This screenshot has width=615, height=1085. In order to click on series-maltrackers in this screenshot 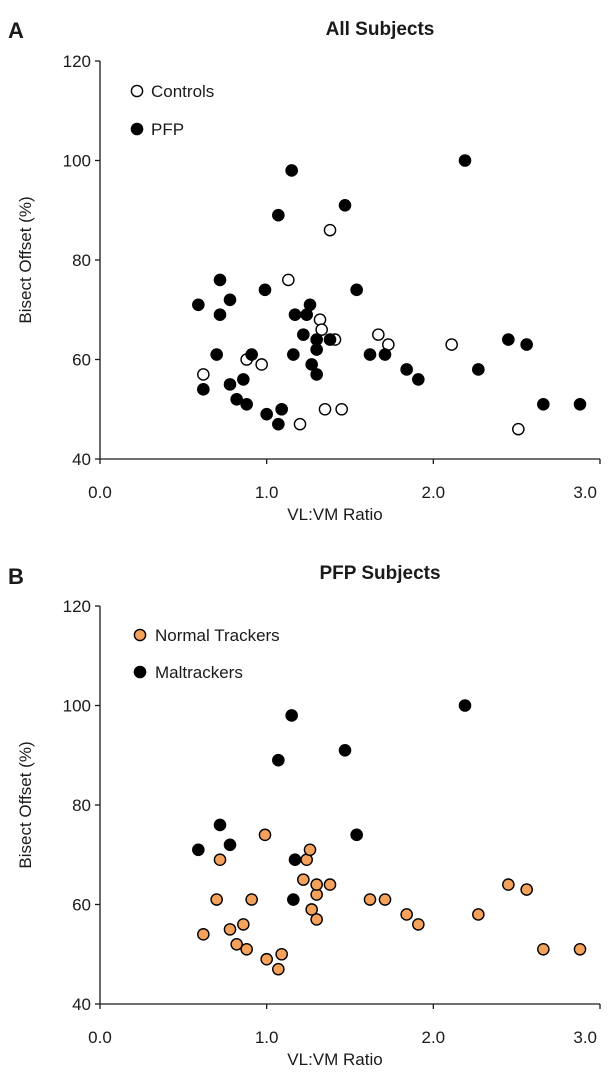, I will do `click(332, 802)`.